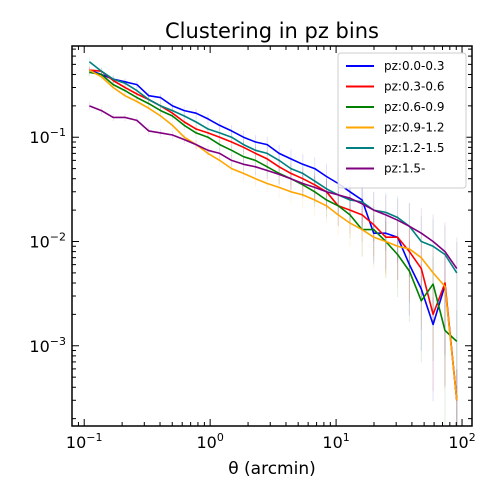  I want to click on x-tick-label: 10¹, so click(335, 441).